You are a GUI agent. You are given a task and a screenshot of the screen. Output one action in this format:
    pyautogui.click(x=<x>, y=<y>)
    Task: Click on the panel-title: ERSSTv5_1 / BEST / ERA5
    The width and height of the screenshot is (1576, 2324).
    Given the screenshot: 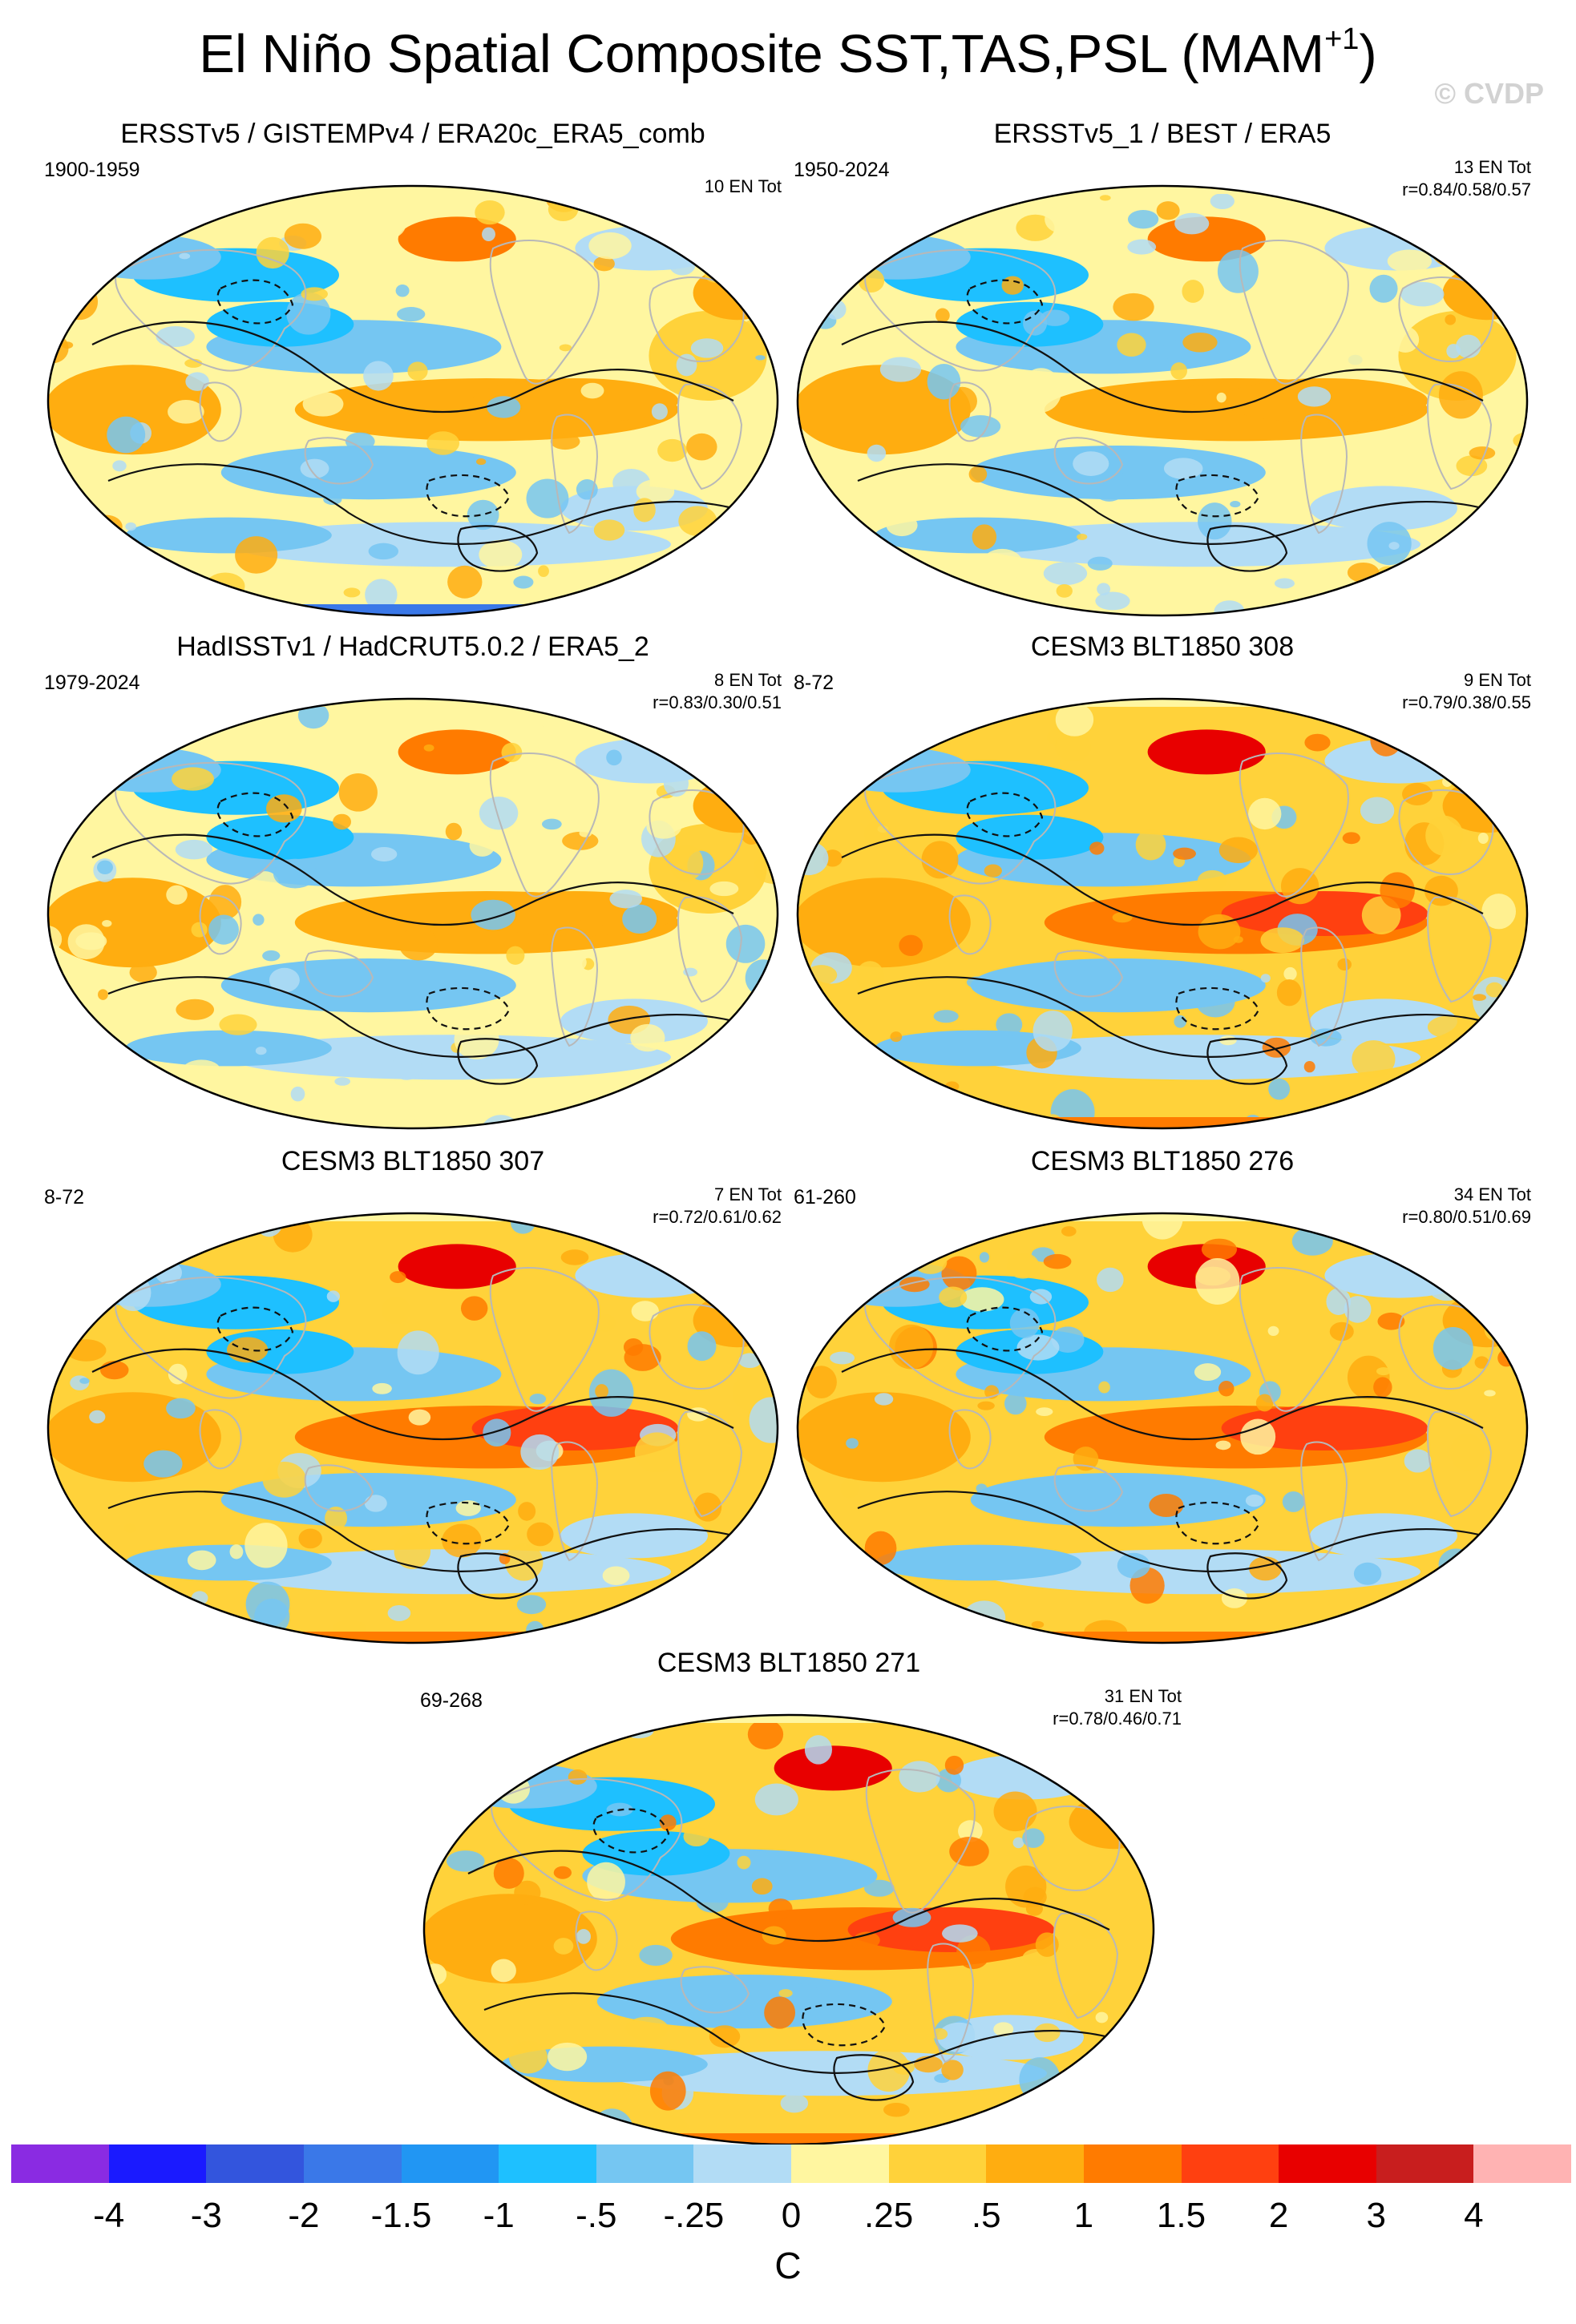 What is the action you would take?
    pyautogui.click(x=1162, y=134)
    